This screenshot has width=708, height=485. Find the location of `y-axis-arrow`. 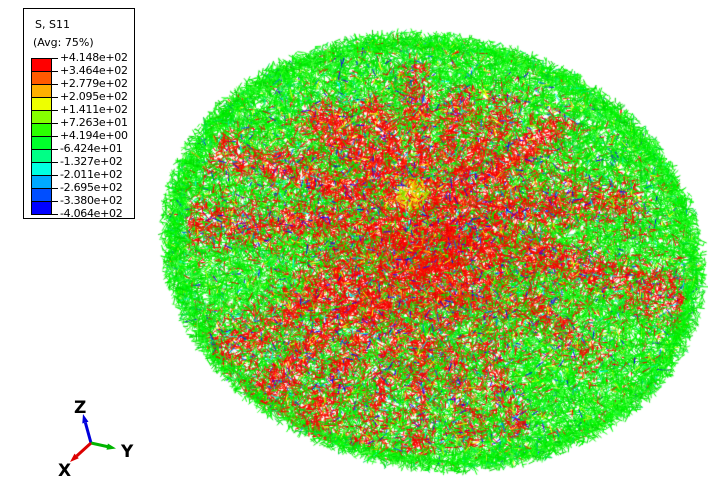

y-axis-arrow is located at coordinates (99, 445).